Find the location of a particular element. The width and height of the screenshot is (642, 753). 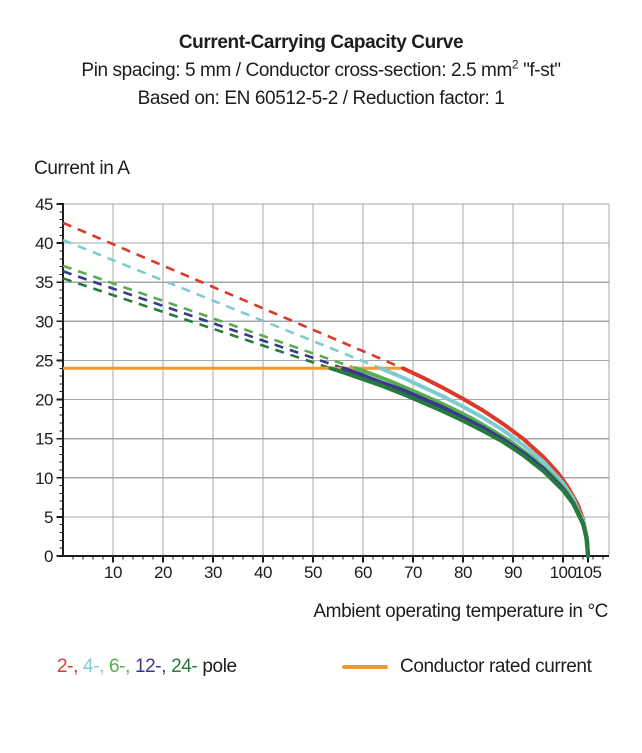

series-dashed-2-pole is located at coordinates (233, 295).